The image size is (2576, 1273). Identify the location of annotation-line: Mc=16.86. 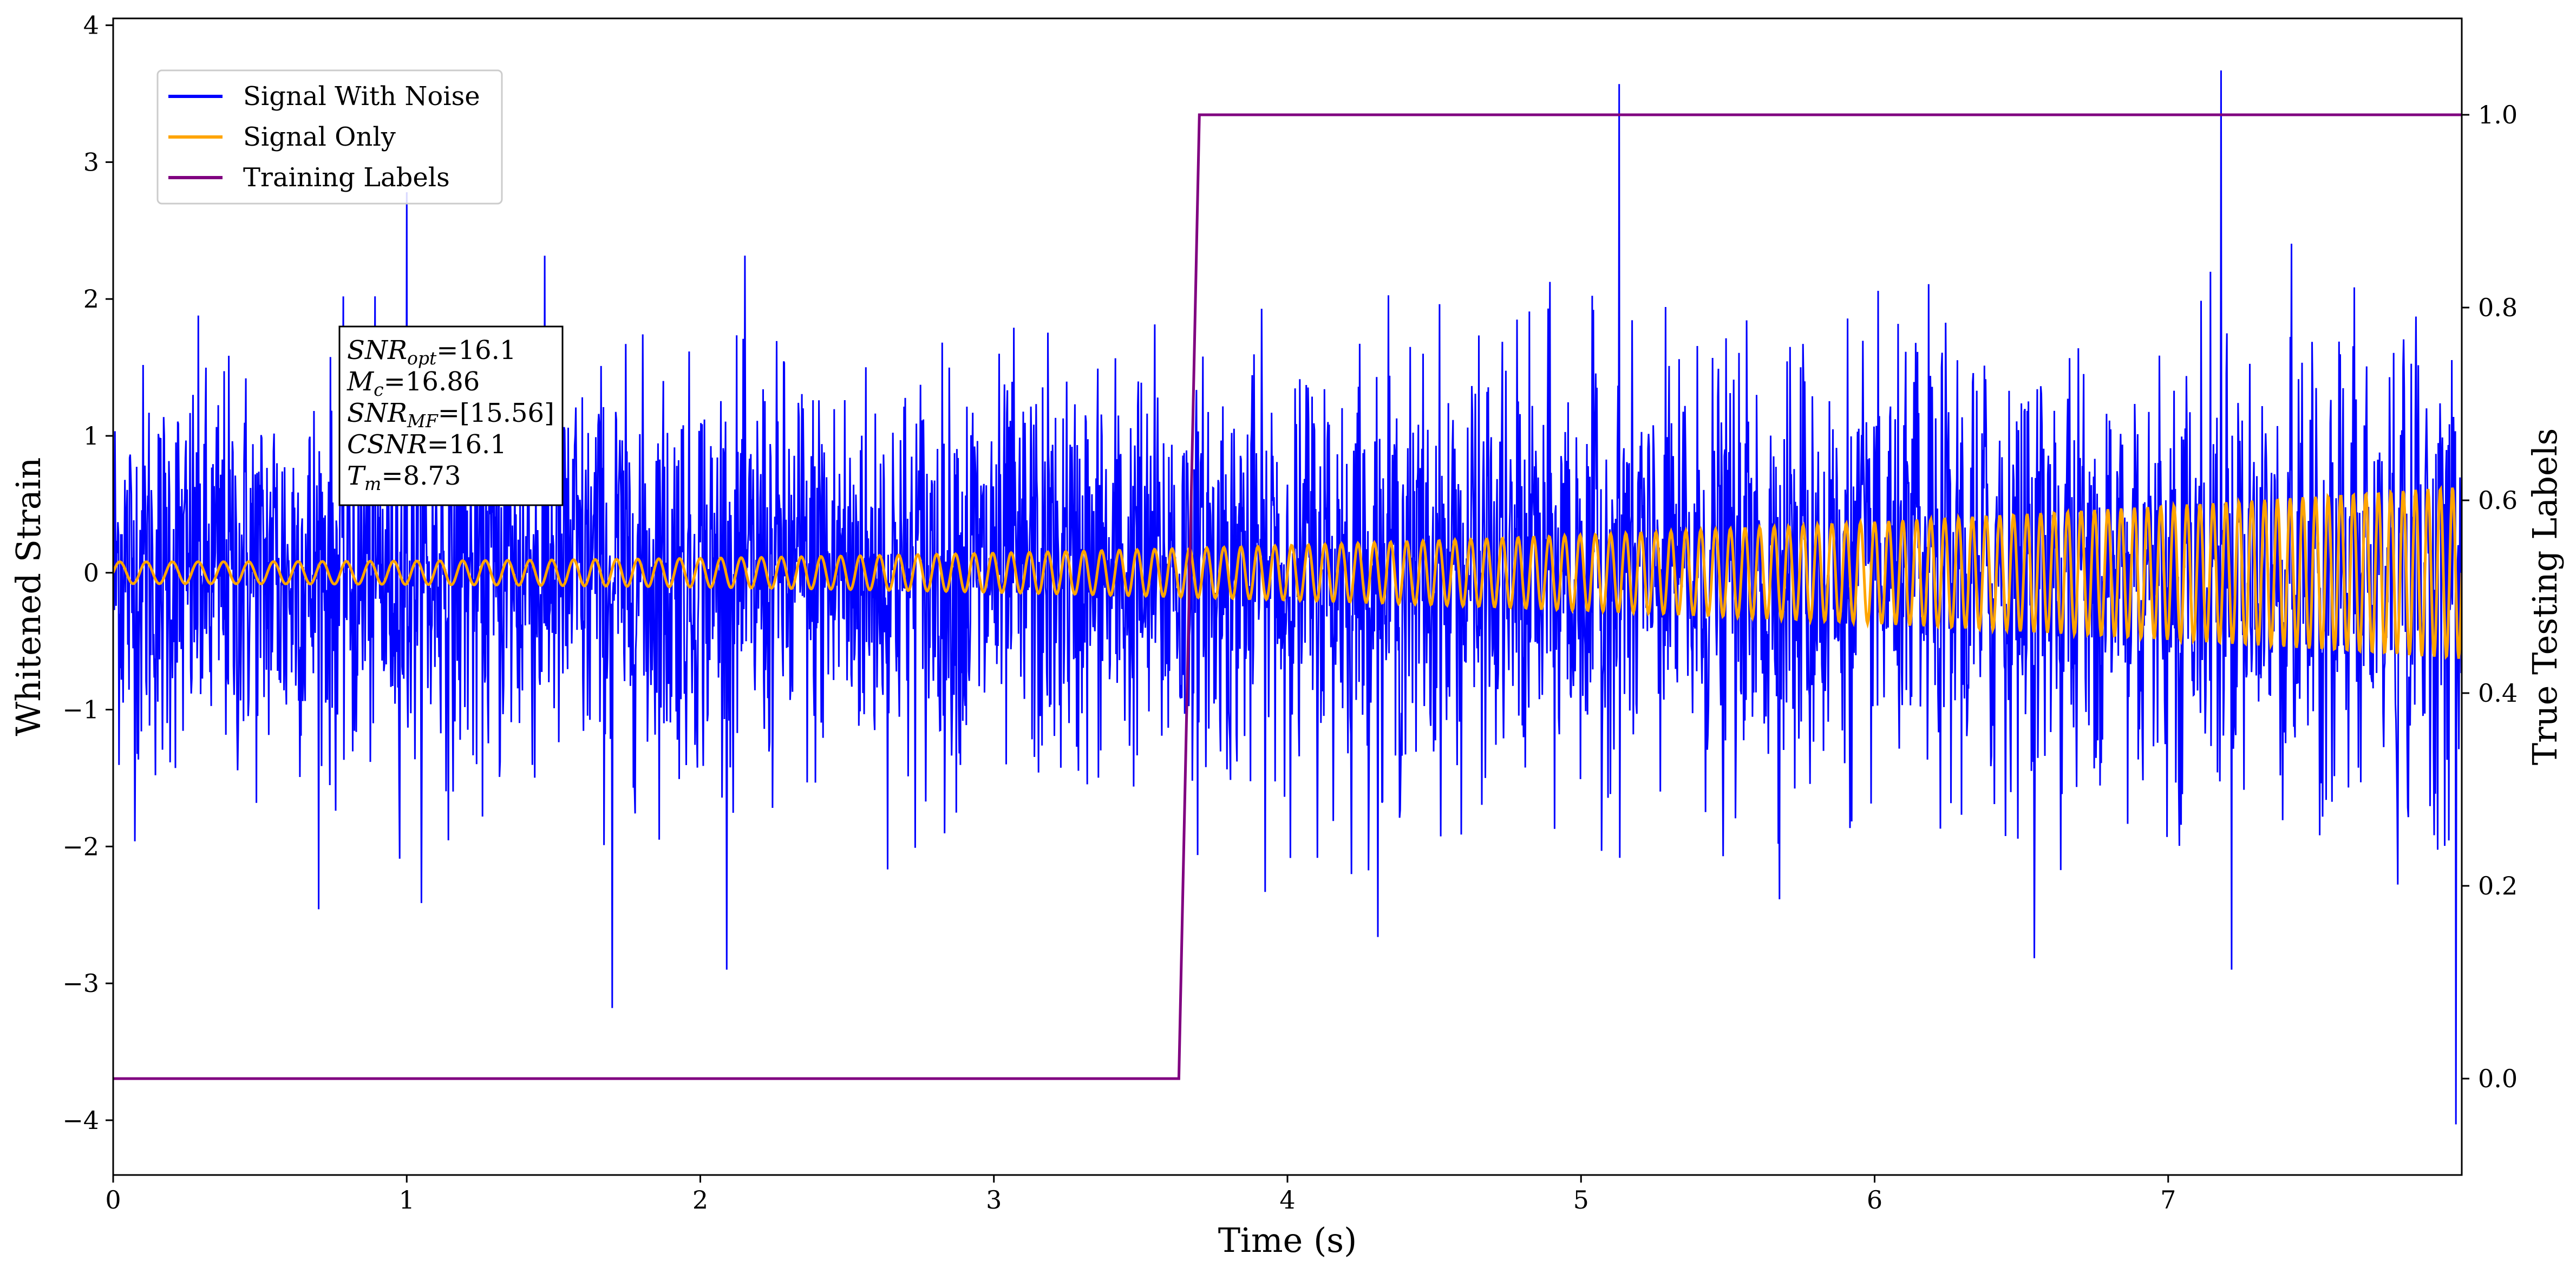
(413, 384).